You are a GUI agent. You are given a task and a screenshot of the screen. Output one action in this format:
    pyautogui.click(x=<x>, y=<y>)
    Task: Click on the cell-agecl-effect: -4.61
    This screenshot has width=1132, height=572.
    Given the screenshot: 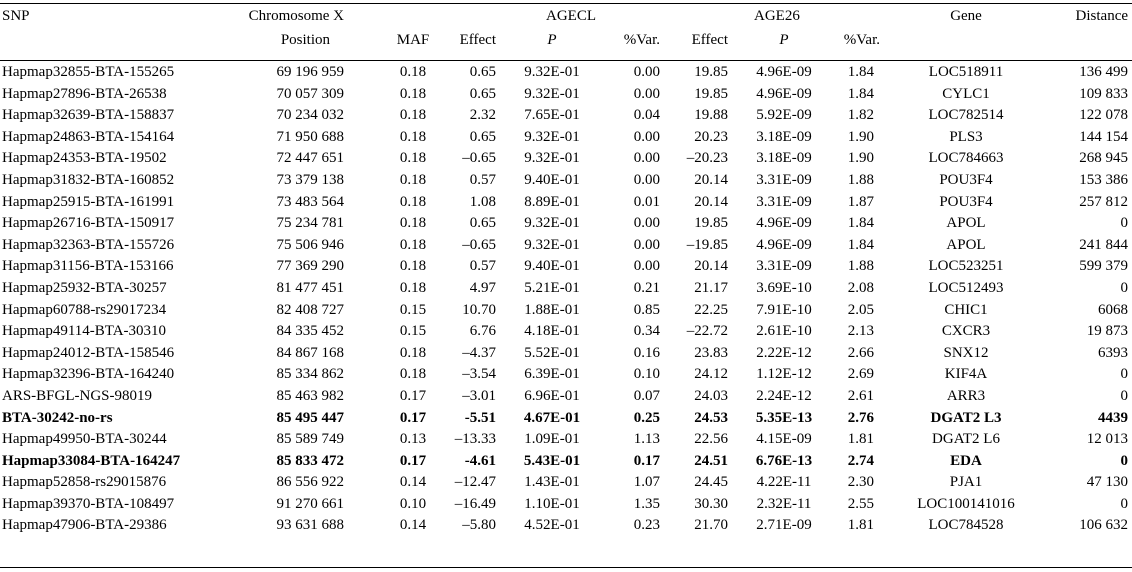 What is the action you would take?
    pyautogui.click(x=480, y=460)
    